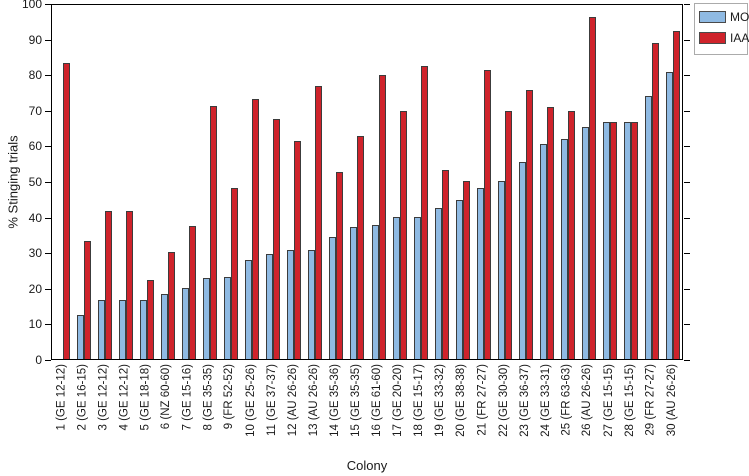 The width and height of the screenshot is (749, 476). I want to click on y-tick-label: 0, so click(38, 360).